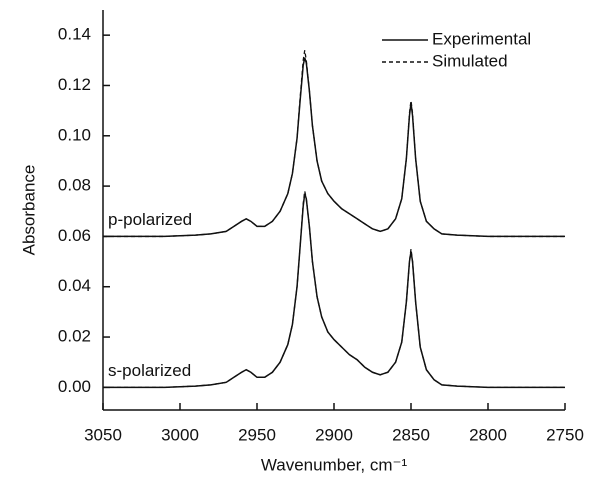 Image resolution: width=594 pixels, height=477 pixels. Describe the element at coordinates (74, 336) in the screenshot. I see `y-tick-label: 0.02` at that location.